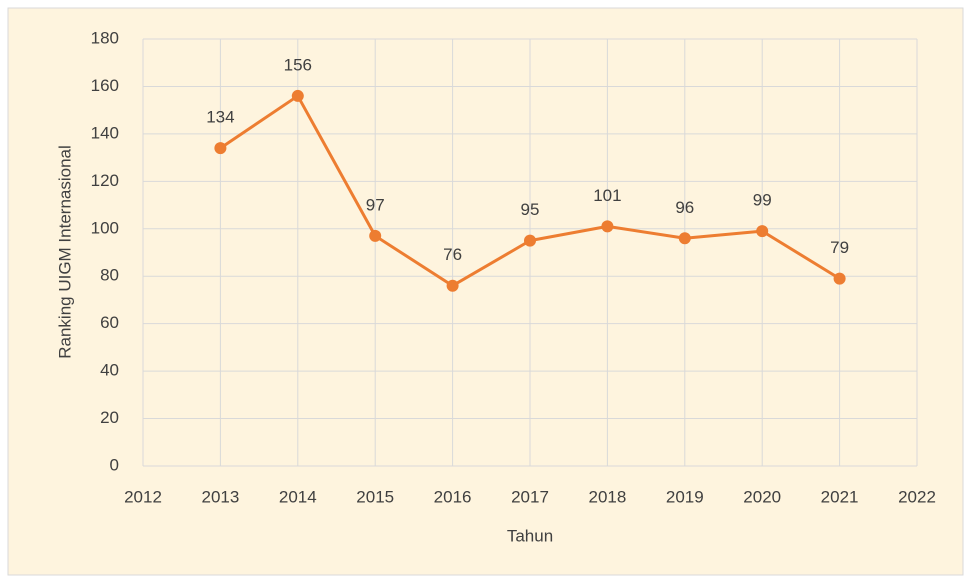 This screenshot has height=578, width=966. Describe the element at coordinates (453, 496) in the screenshot. I see `x-tick-label: 2016` at that location.